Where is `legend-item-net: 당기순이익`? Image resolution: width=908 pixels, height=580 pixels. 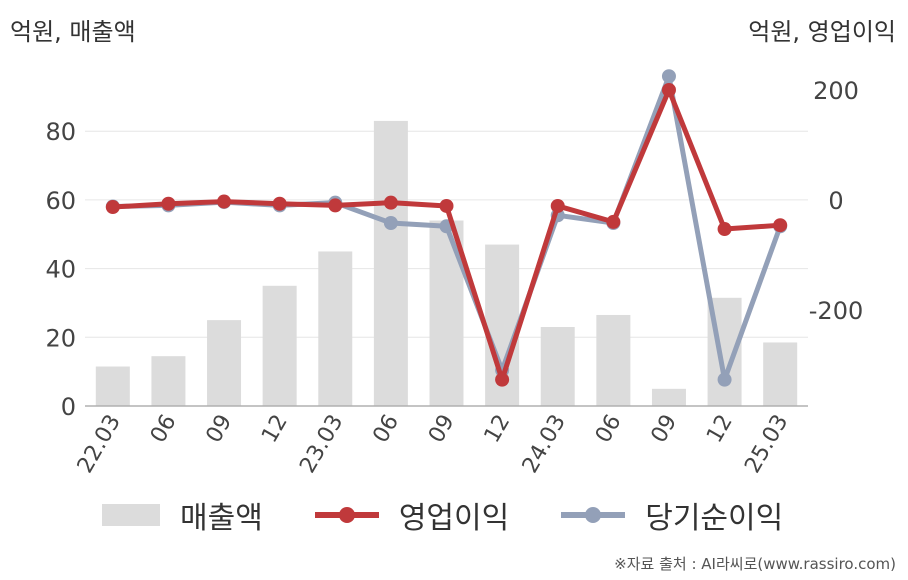
legend-item-net: 당기순이익 is located at coordinates (672, 515).